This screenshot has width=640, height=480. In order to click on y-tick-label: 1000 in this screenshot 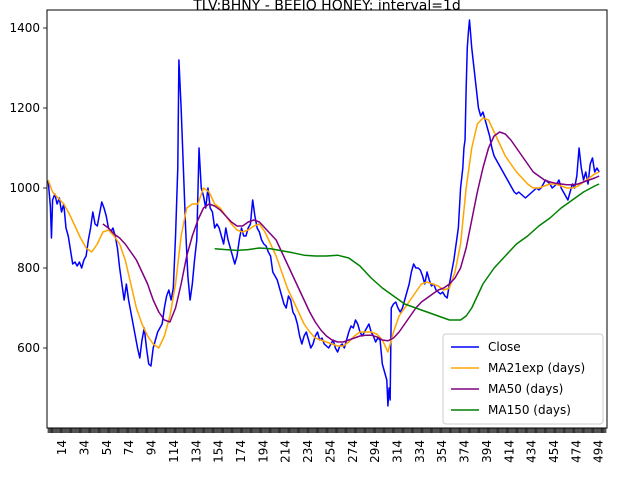, I will do `click(24, 188)`.